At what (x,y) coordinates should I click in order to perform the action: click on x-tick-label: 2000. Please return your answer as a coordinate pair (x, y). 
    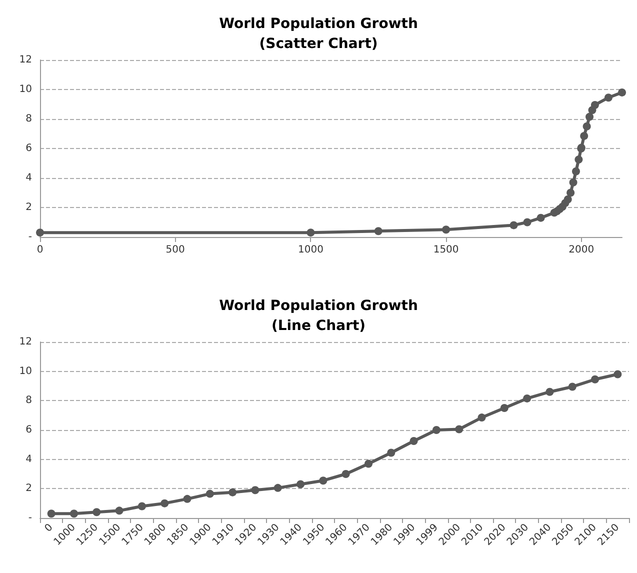
    Looking at the image, I should click on (581, 250).